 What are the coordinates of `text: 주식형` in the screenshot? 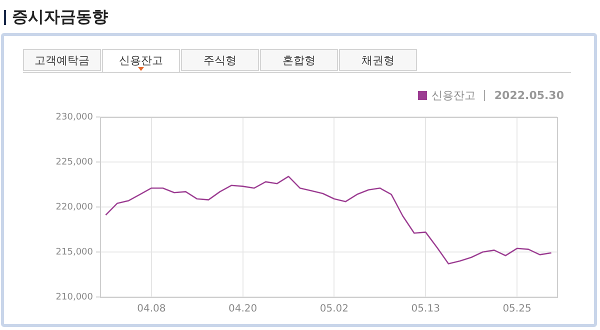 It's located at (220, 60).